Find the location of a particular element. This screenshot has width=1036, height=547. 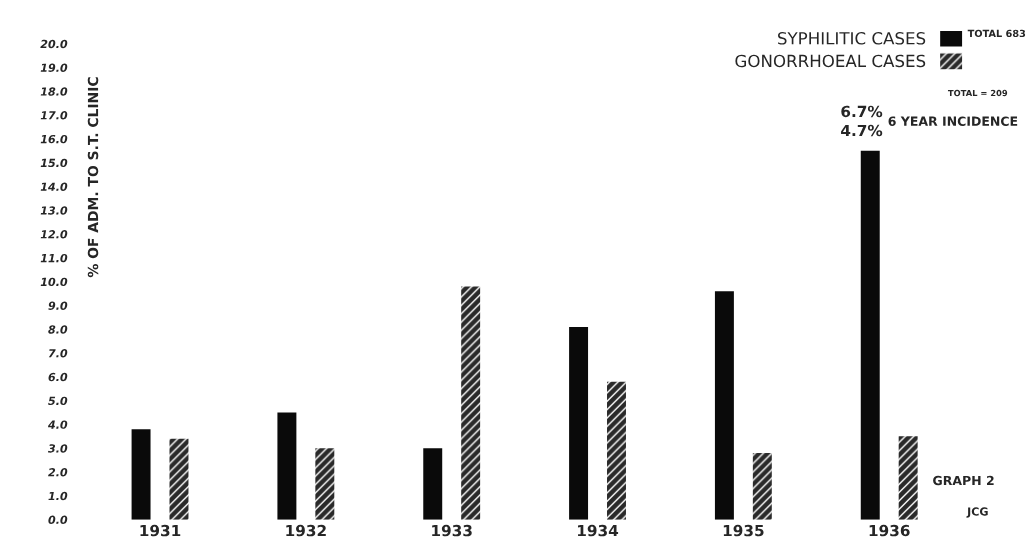

y-tick-label: 3.0 is located at coordinates (57, 448).